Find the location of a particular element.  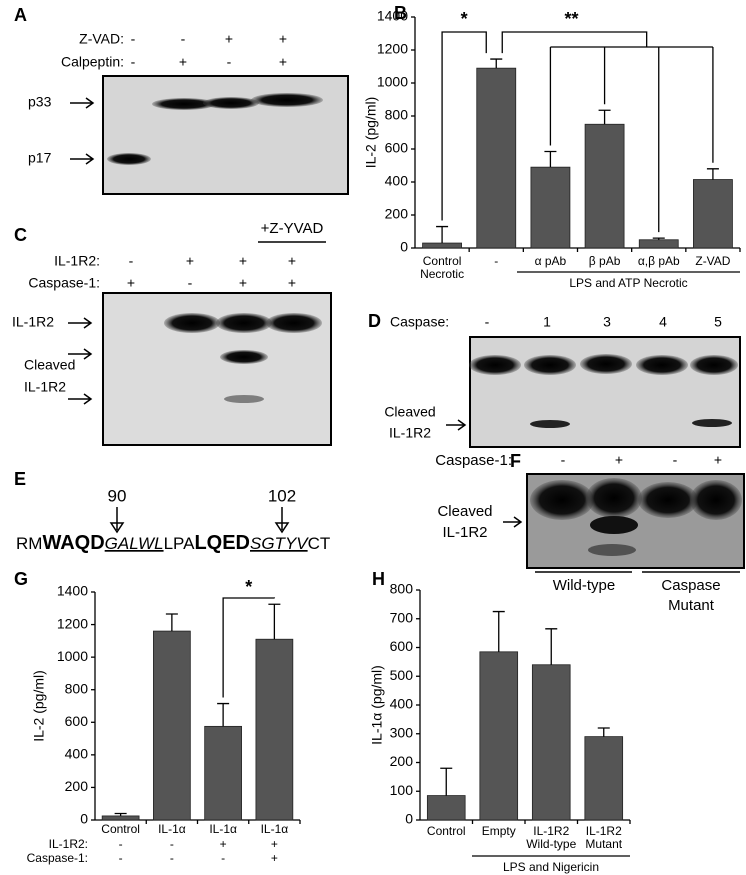

lane-label: 5 is located at coordinates (718, 322).